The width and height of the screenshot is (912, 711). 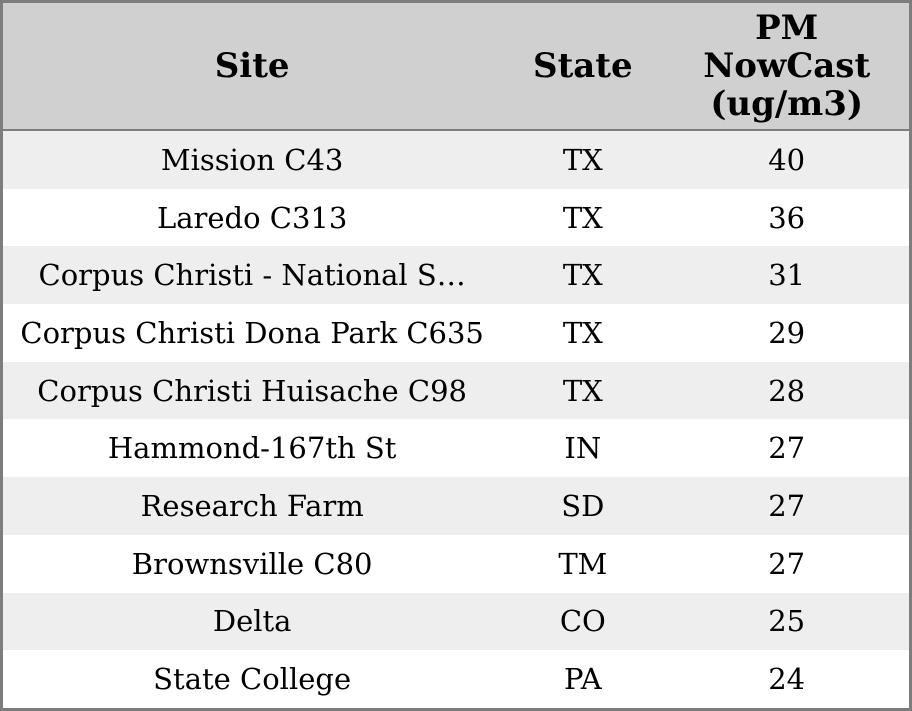 What do you see at coordinates (787, 679) in the screenshot?
I see `pm-cell: 24` at bounding box center [787, 679].